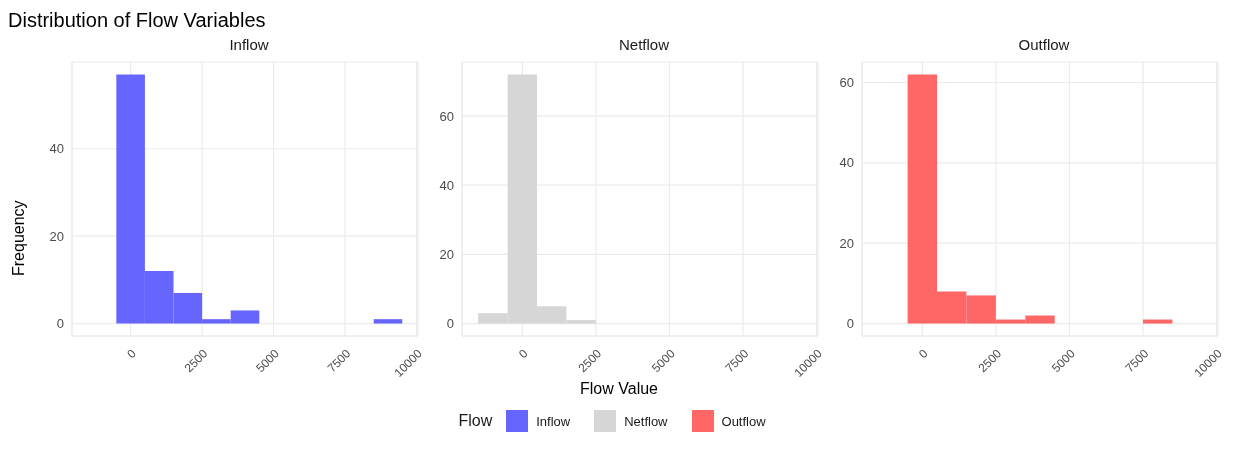 The image size is (1238, 468). I want to click on chart-title: Distribution of Flow Variables, so click(137, 20).